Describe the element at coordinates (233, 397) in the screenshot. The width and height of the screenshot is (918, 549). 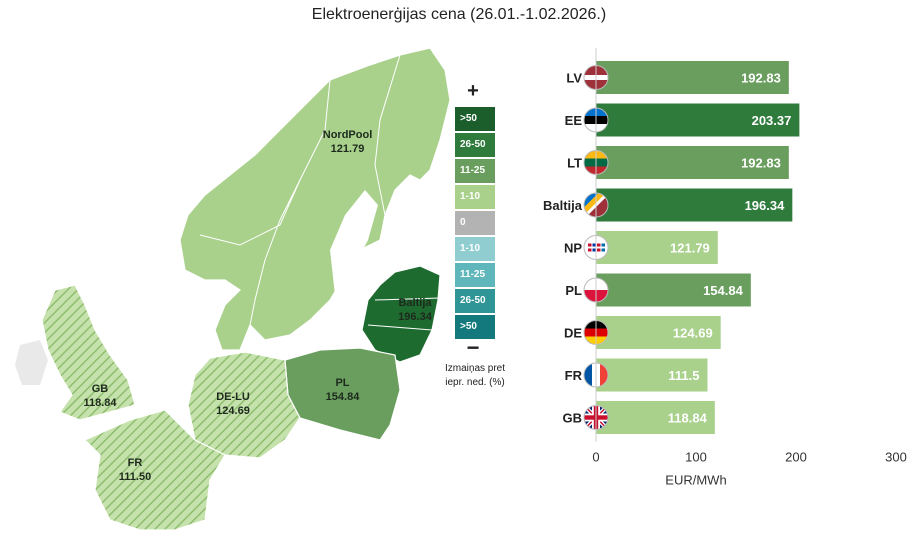
I see `de-lu-map-name: DE-LU` at that location.